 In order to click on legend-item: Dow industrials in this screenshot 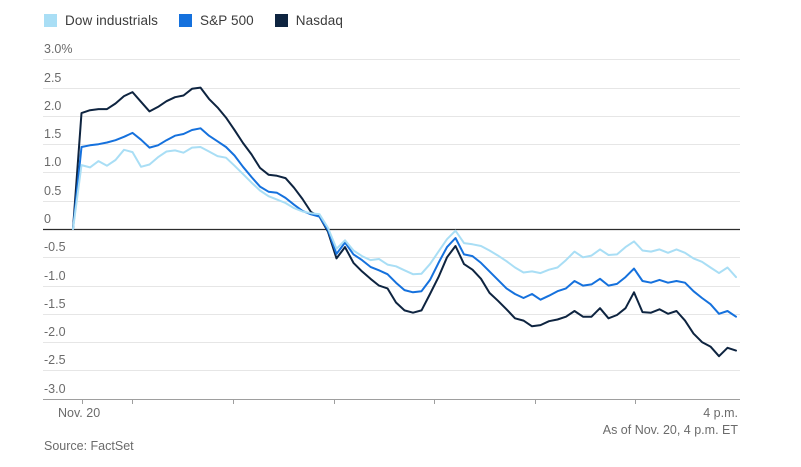, I will do `click(101, 20)`.